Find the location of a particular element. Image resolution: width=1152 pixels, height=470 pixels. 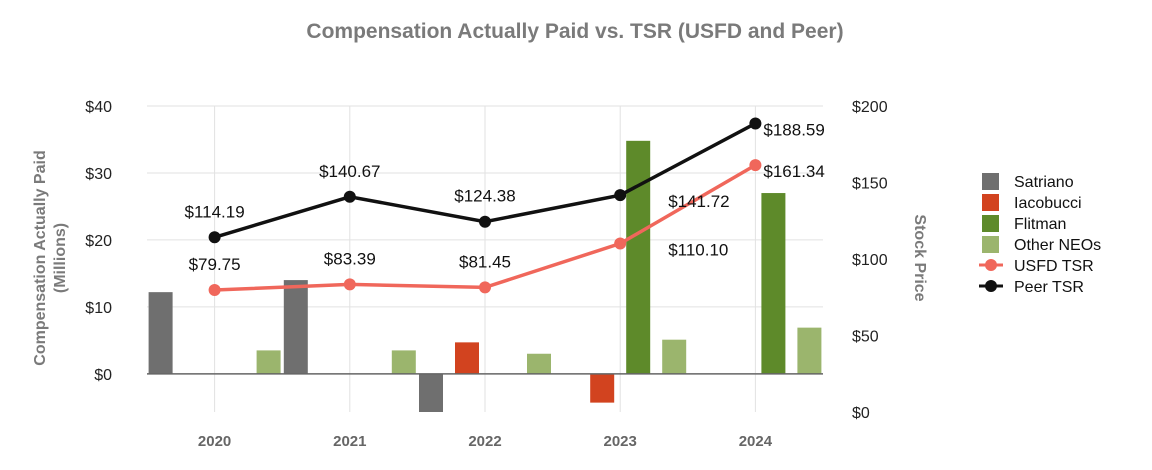

y-tick-label: $0 is located at coordinates (103, 375).